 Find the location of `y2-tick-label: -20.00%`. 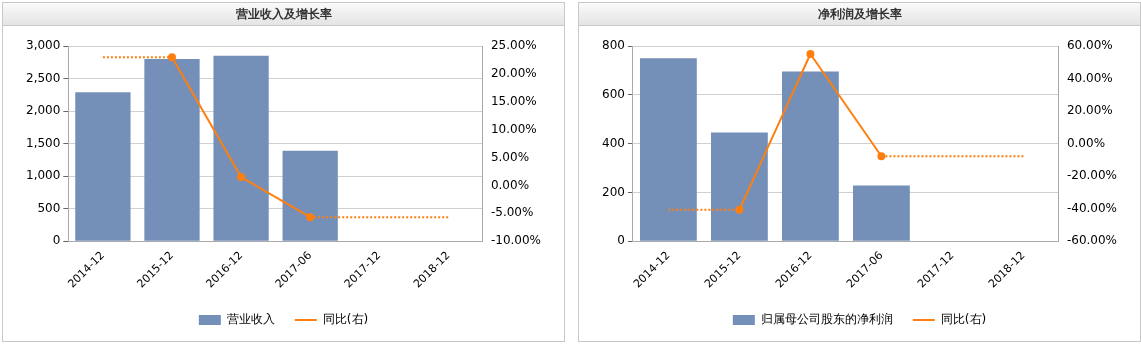

y2-tick-label: -20.00% is located at coordinates (1092, 175).